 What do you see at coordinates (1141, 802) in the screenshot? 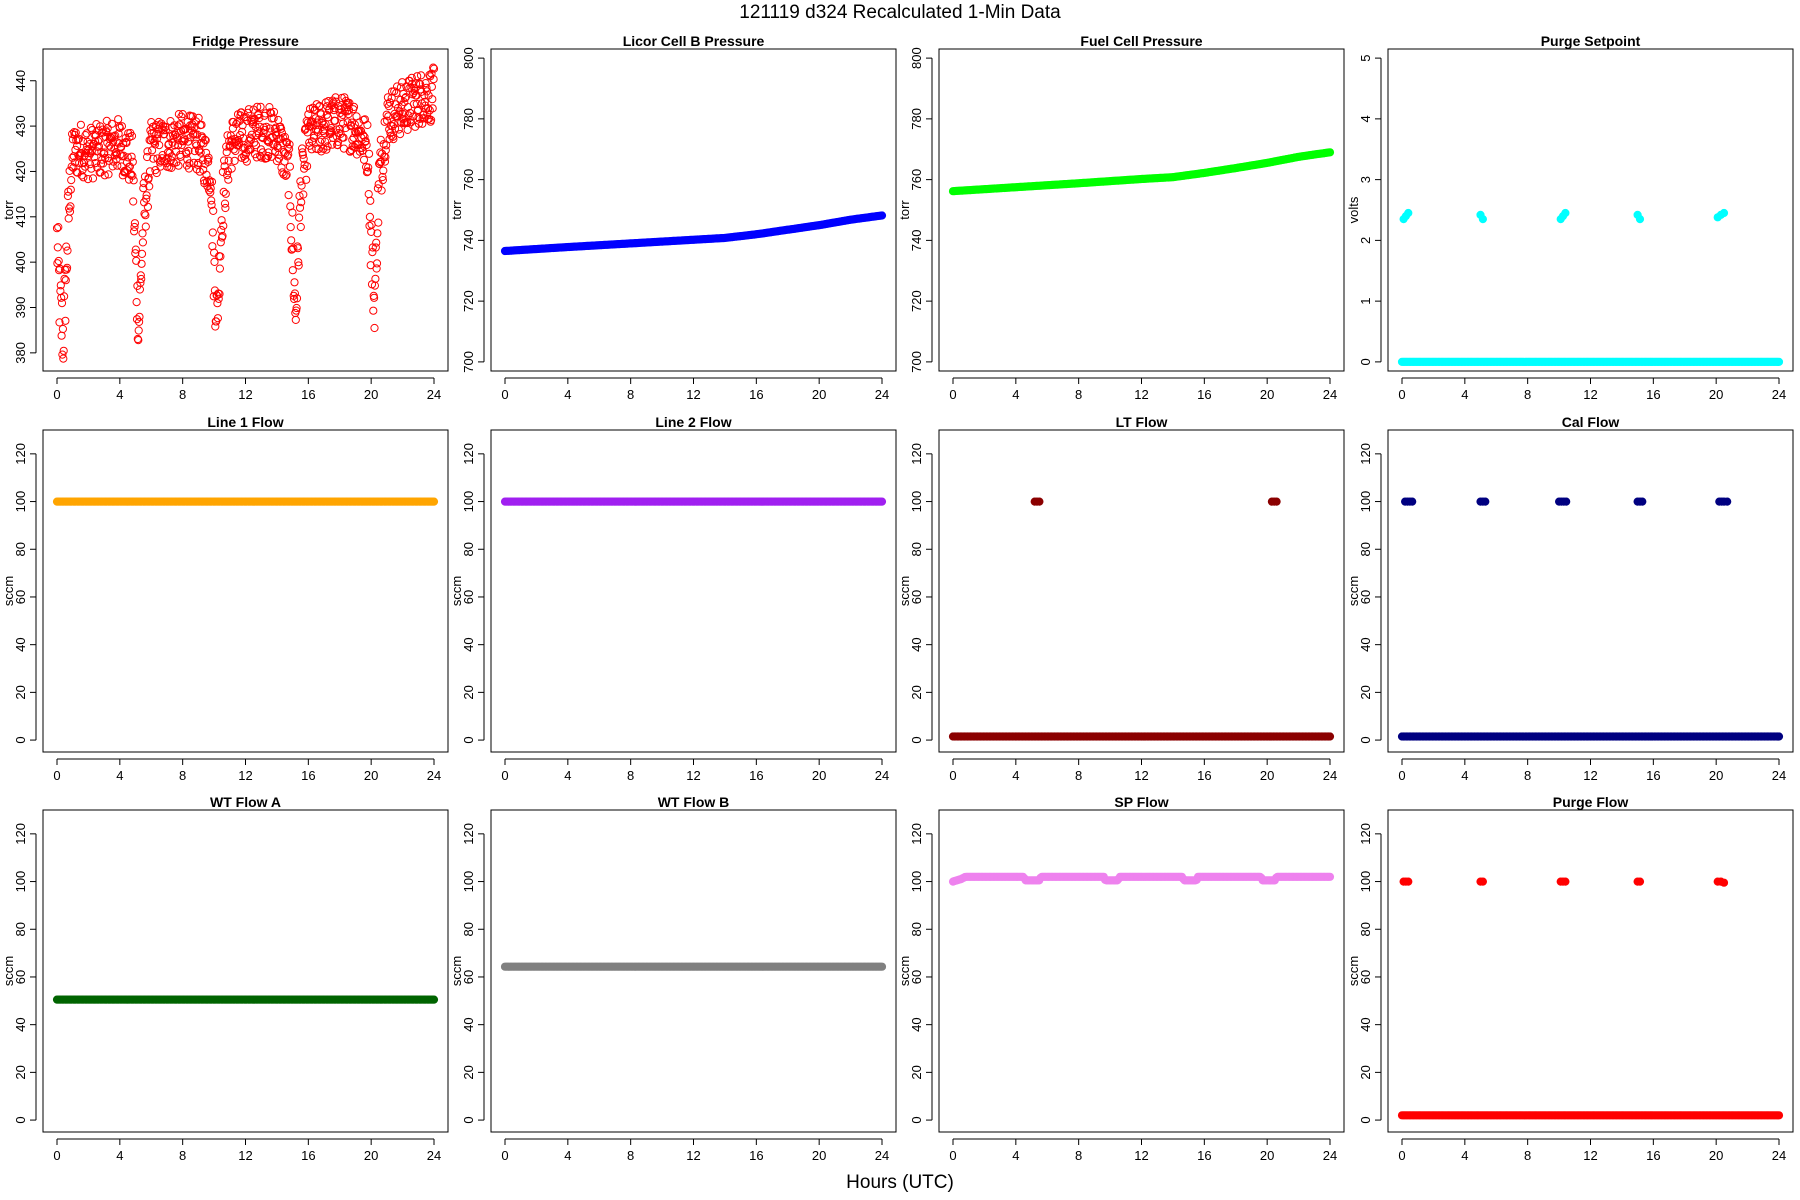
I see `panel-title: SP Flow` at bounding box center [1141, 802].